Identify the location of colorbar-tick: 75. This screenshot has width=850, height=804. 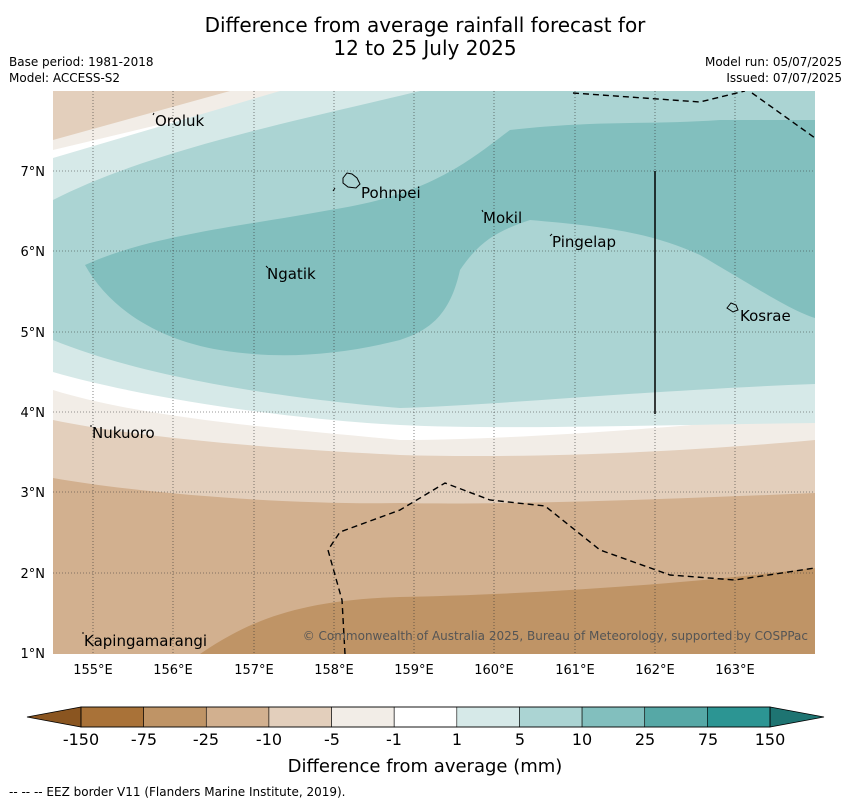
(708, 739).